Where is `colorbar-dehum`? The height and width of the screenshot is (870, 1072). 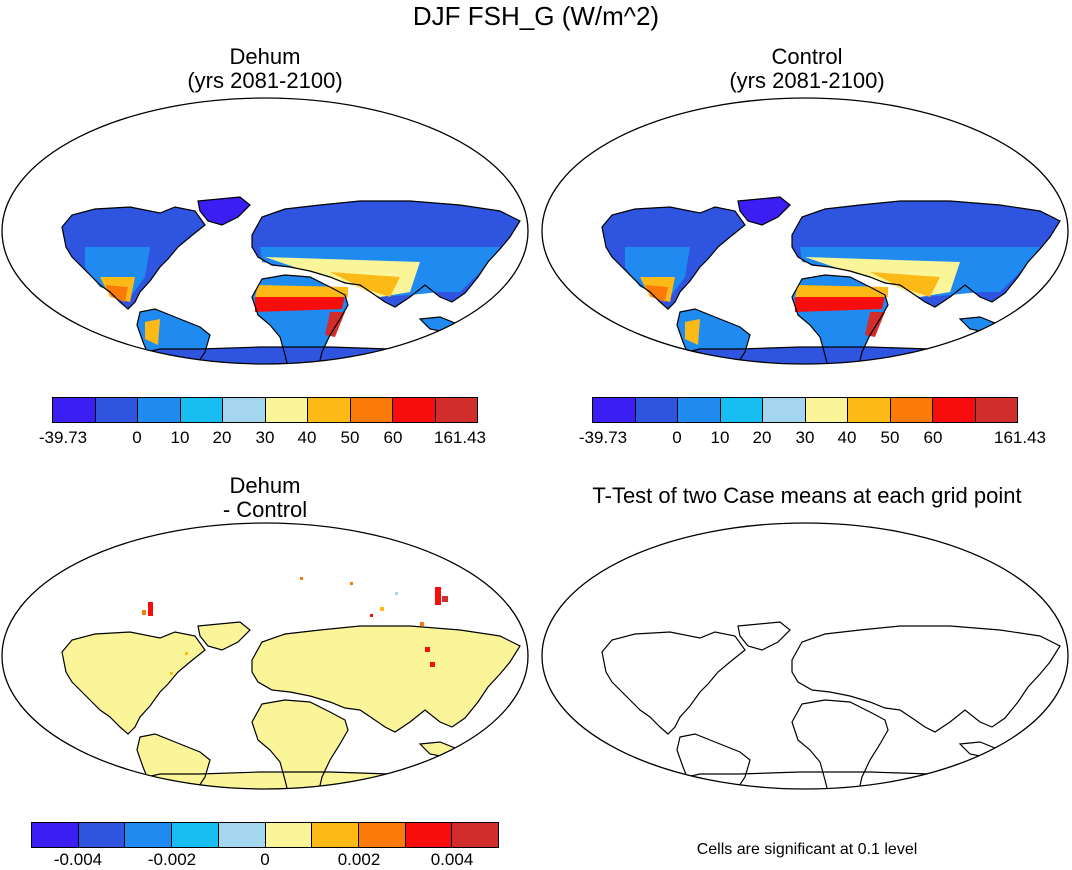
colorbar-dehum is located at coordinates (265, 410).